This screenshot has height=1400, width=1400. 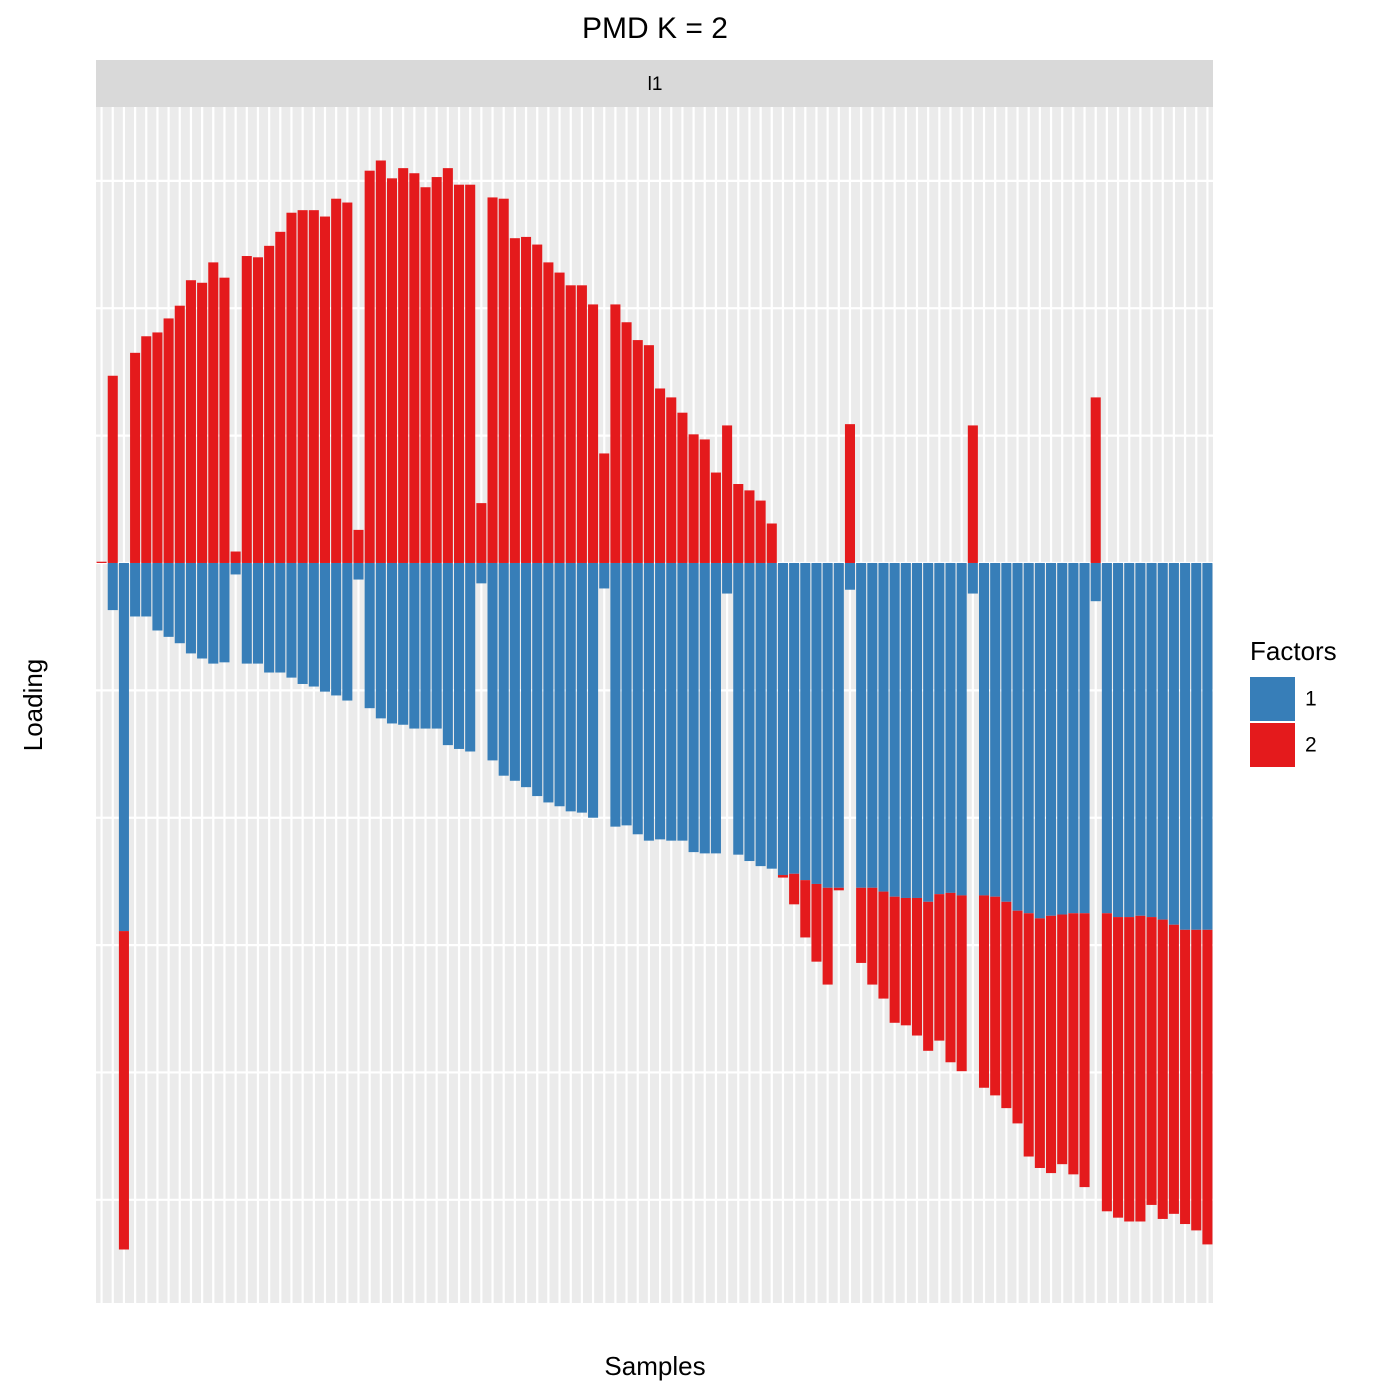 What do you see at coordinates (655, 28) in the screenshot?
I see `chart-title: PMD K = 2` at bounding box center [655, 28].